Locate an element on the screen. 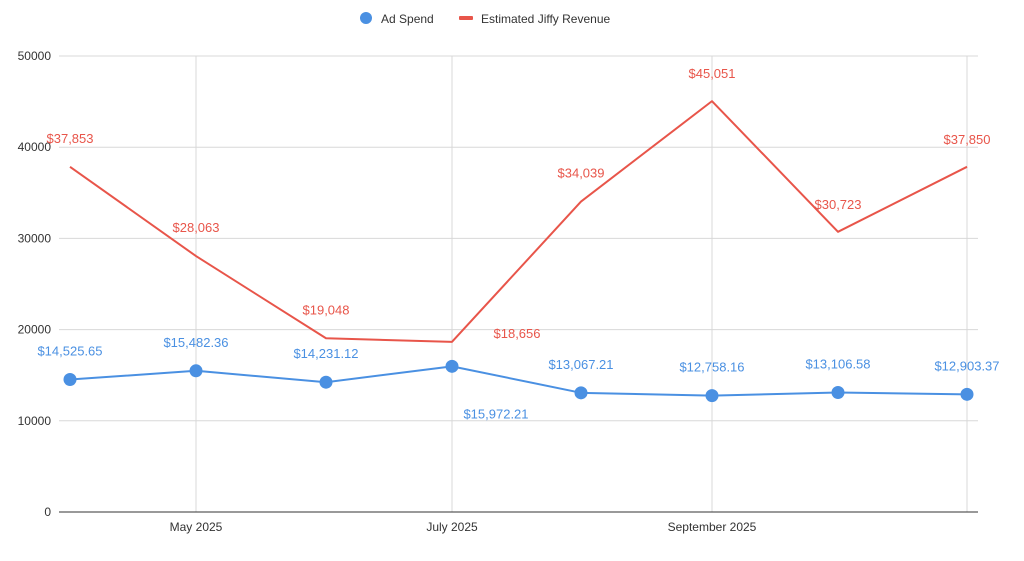 This screenshot has height=561, width=1024. y-tick-label: 40000 is located at coordinates (35, 147).